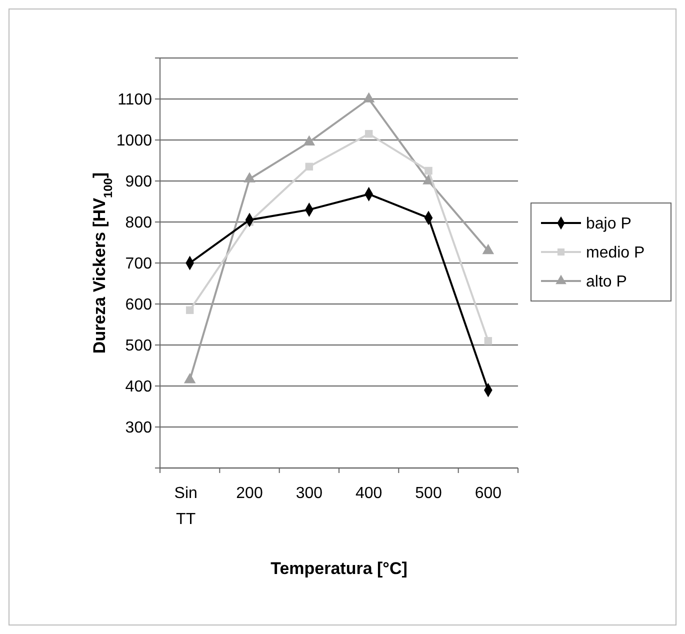 This screenshot has height=634, width=685. I want to click on y-tick-label: 700, so click(138, 264).